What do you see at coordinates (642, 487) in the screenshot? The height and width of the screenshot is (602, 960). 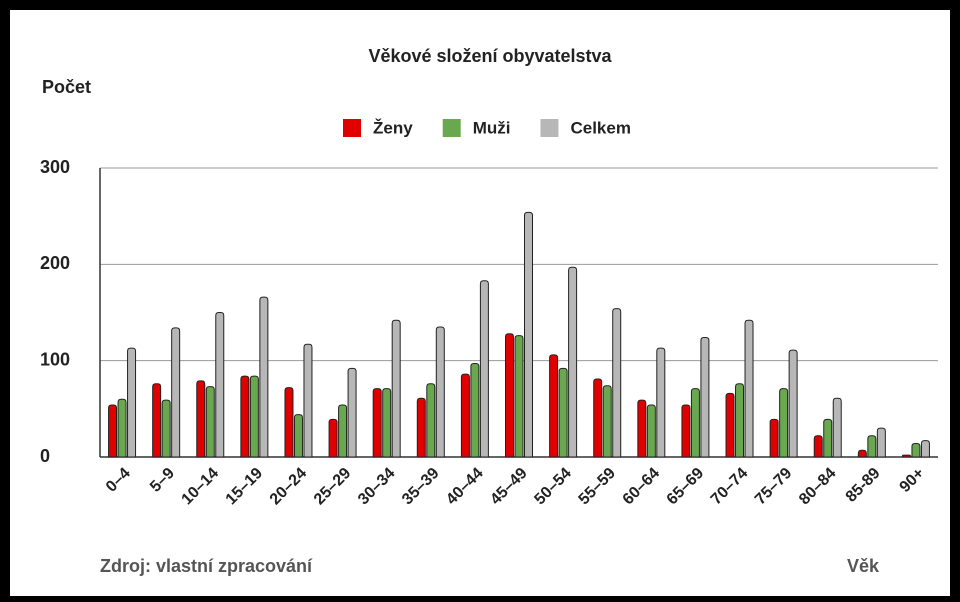 I see `x-tick-label: 60–64` at bounding box center [642, 487].